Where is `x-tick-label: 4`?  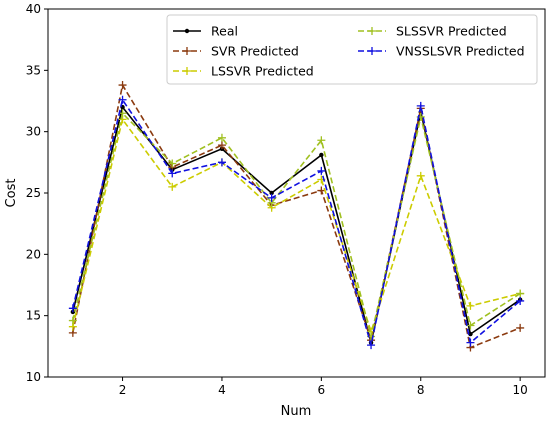 x-tick-label: 4 is located at coordinates (222, 390).